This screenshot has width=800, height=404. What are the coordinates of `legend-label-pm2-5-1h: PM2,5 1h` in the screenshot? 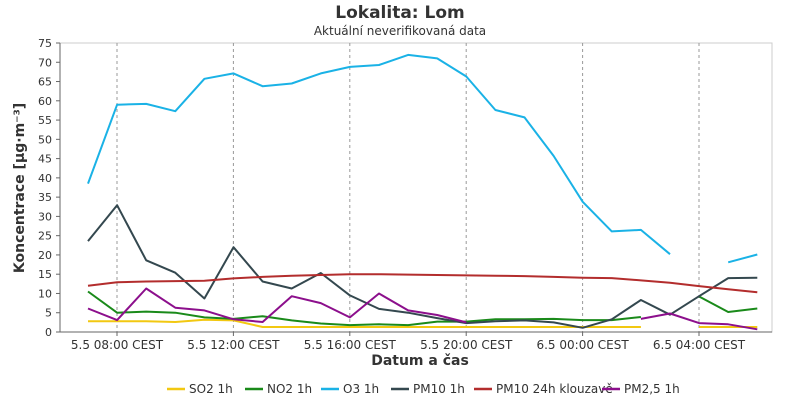 It's located at (652, 389).